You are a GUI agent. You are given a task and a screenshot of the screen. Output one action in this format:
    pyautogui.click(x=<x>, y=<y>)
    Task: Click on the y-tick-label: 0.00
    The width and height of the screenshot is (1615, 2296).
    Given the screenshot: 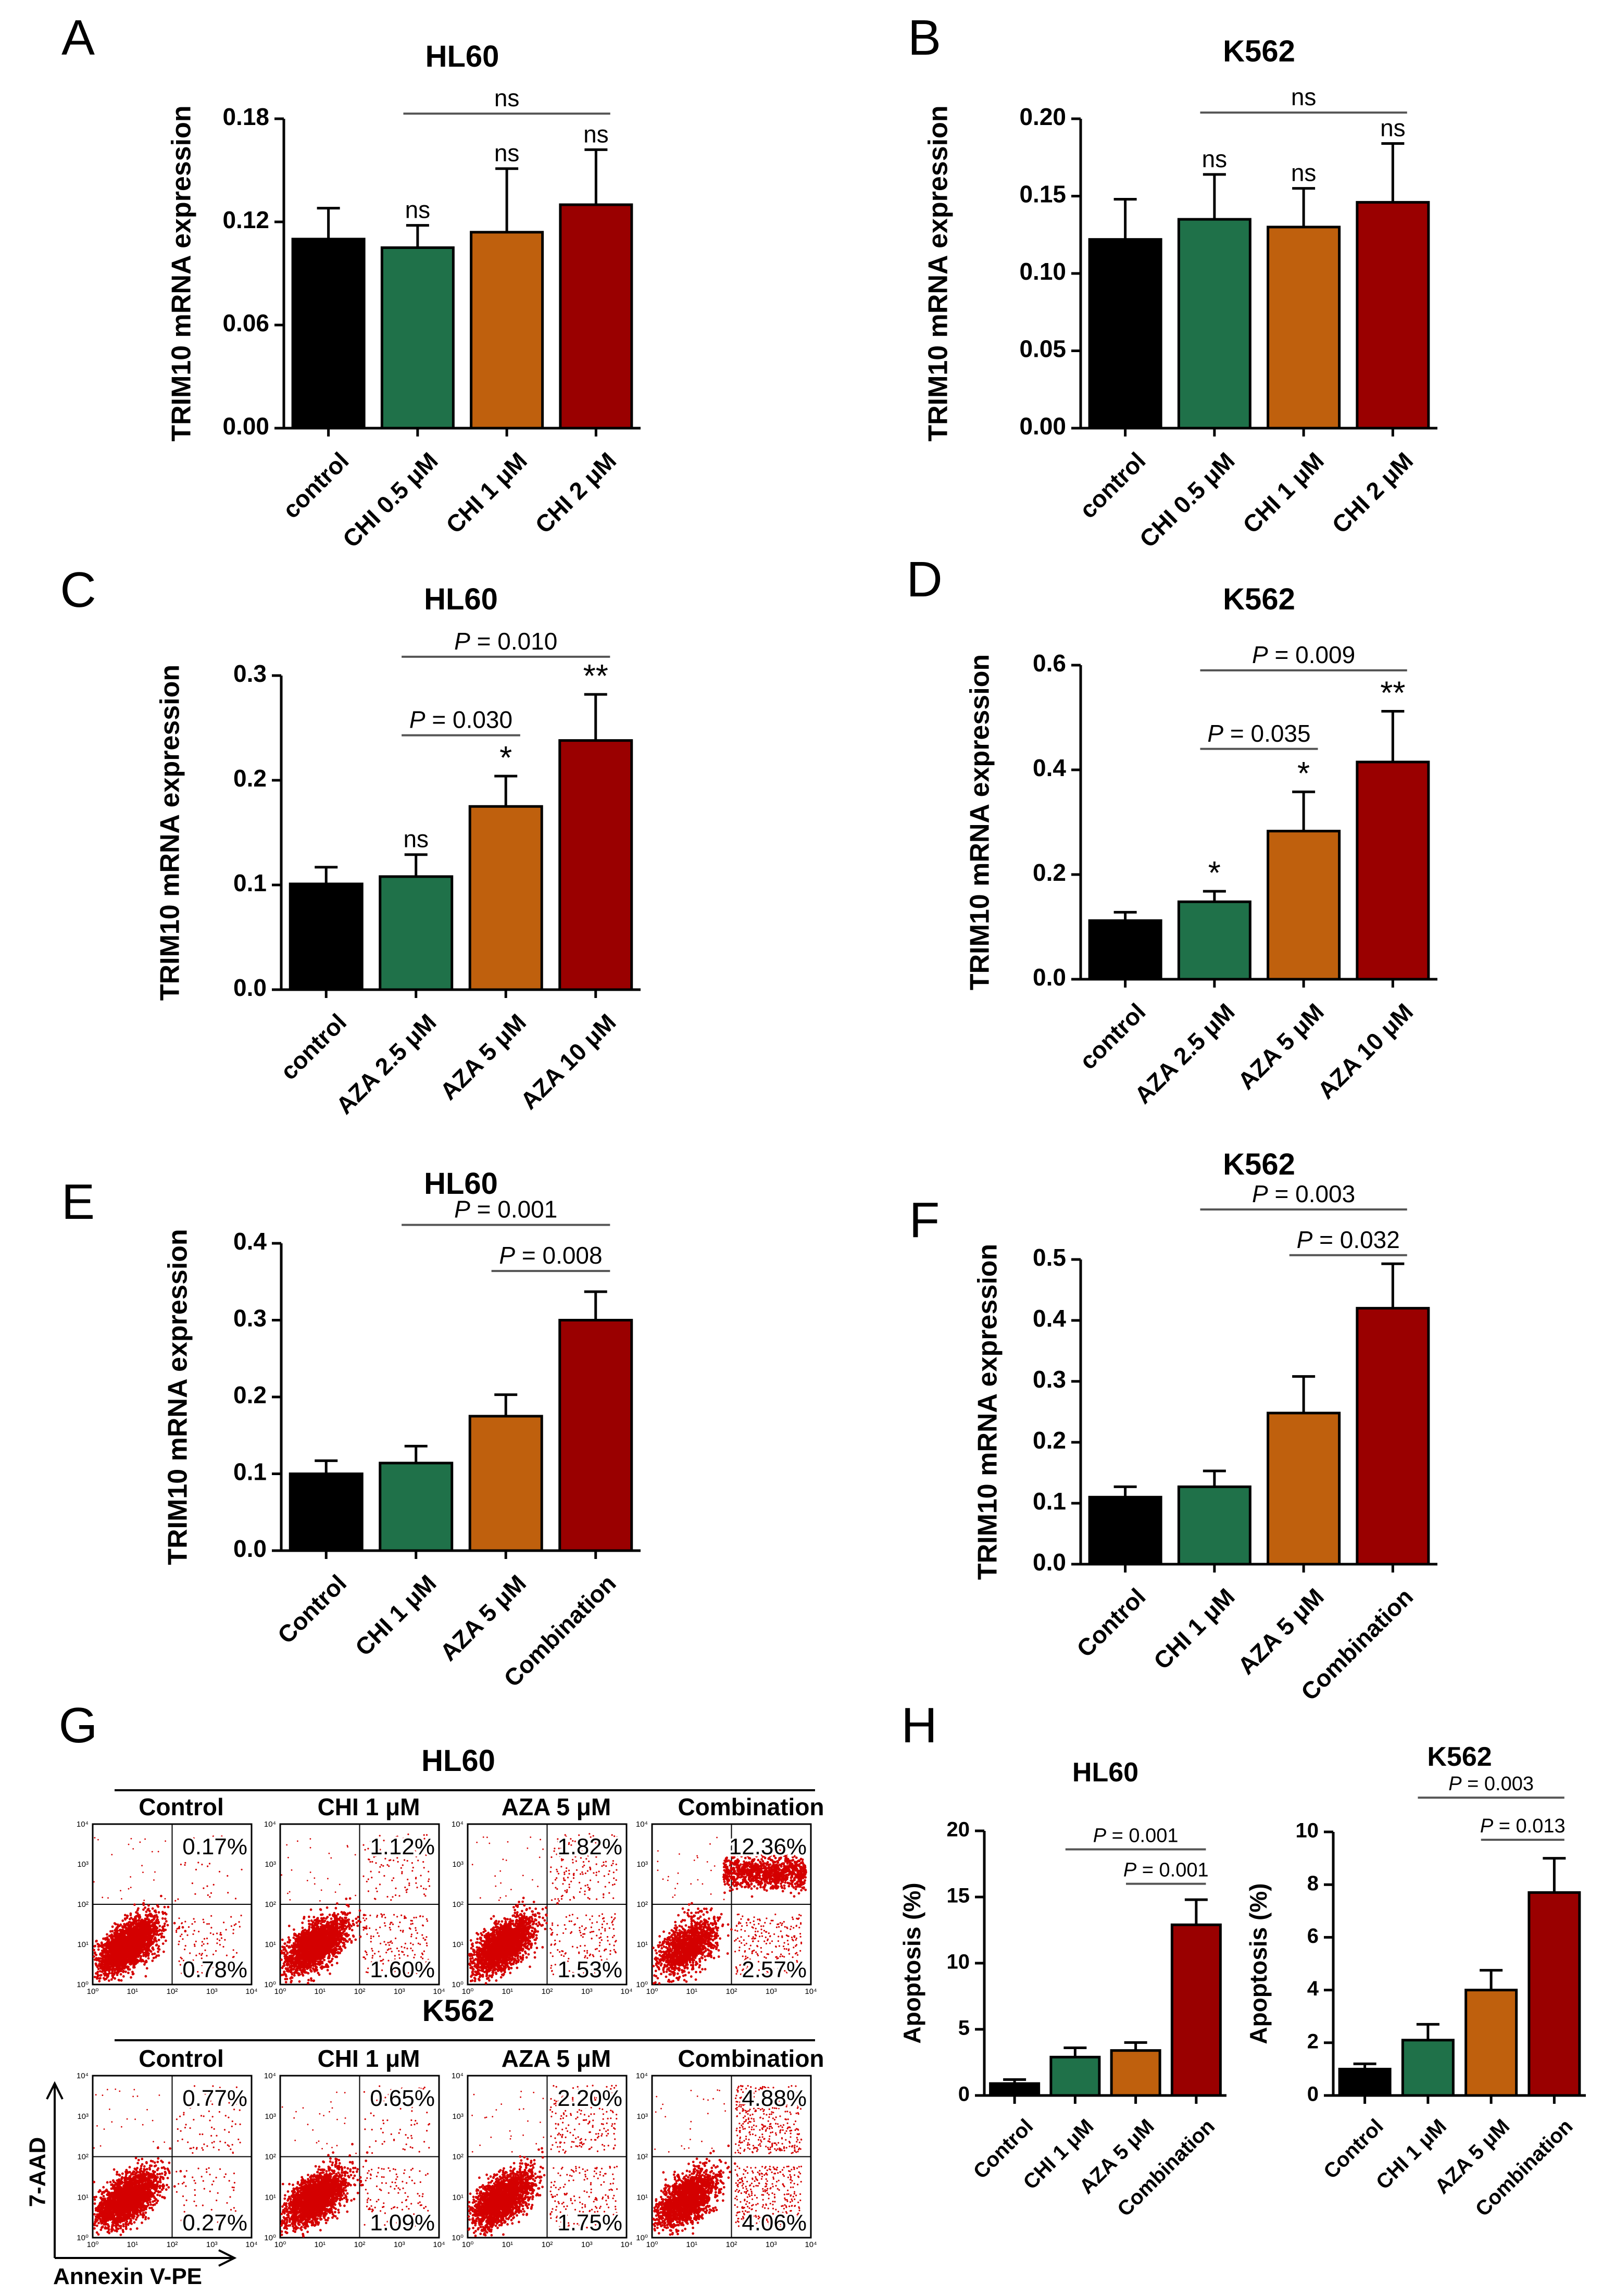 What is the action you would take?
    pyautogui.click(x=245, y=426)
    